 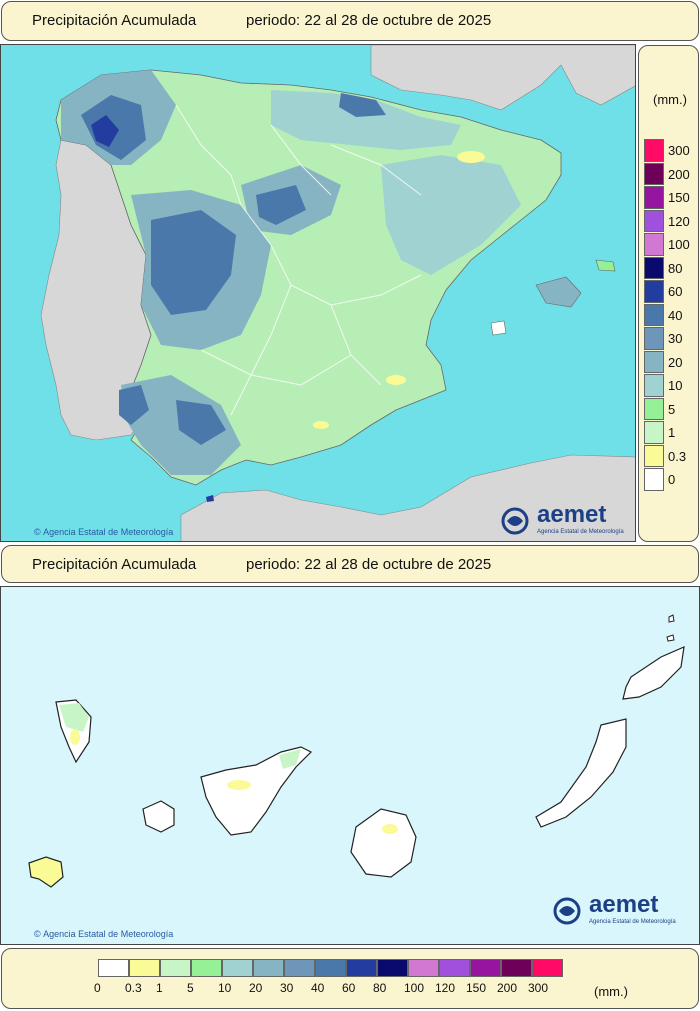 What do you see at coordinates (671, 618) in the screenshot?
I see `la-graciosa` at bounding box center [671, 618].